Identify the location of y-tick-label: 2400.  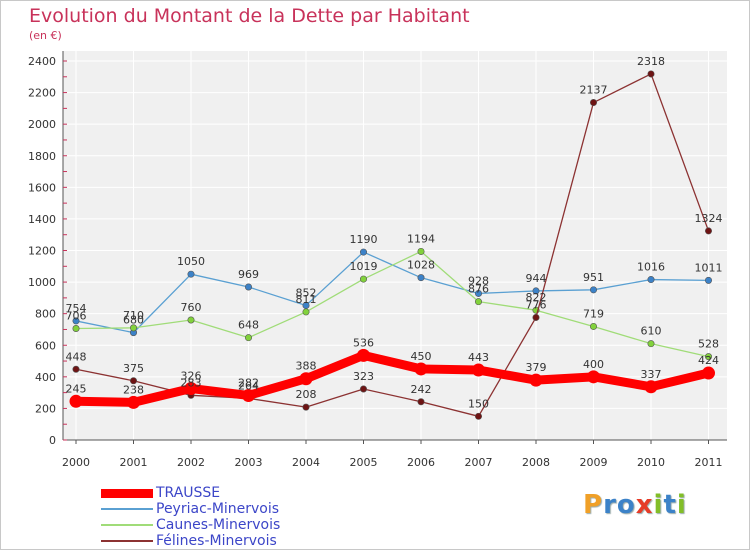
(42, 61).